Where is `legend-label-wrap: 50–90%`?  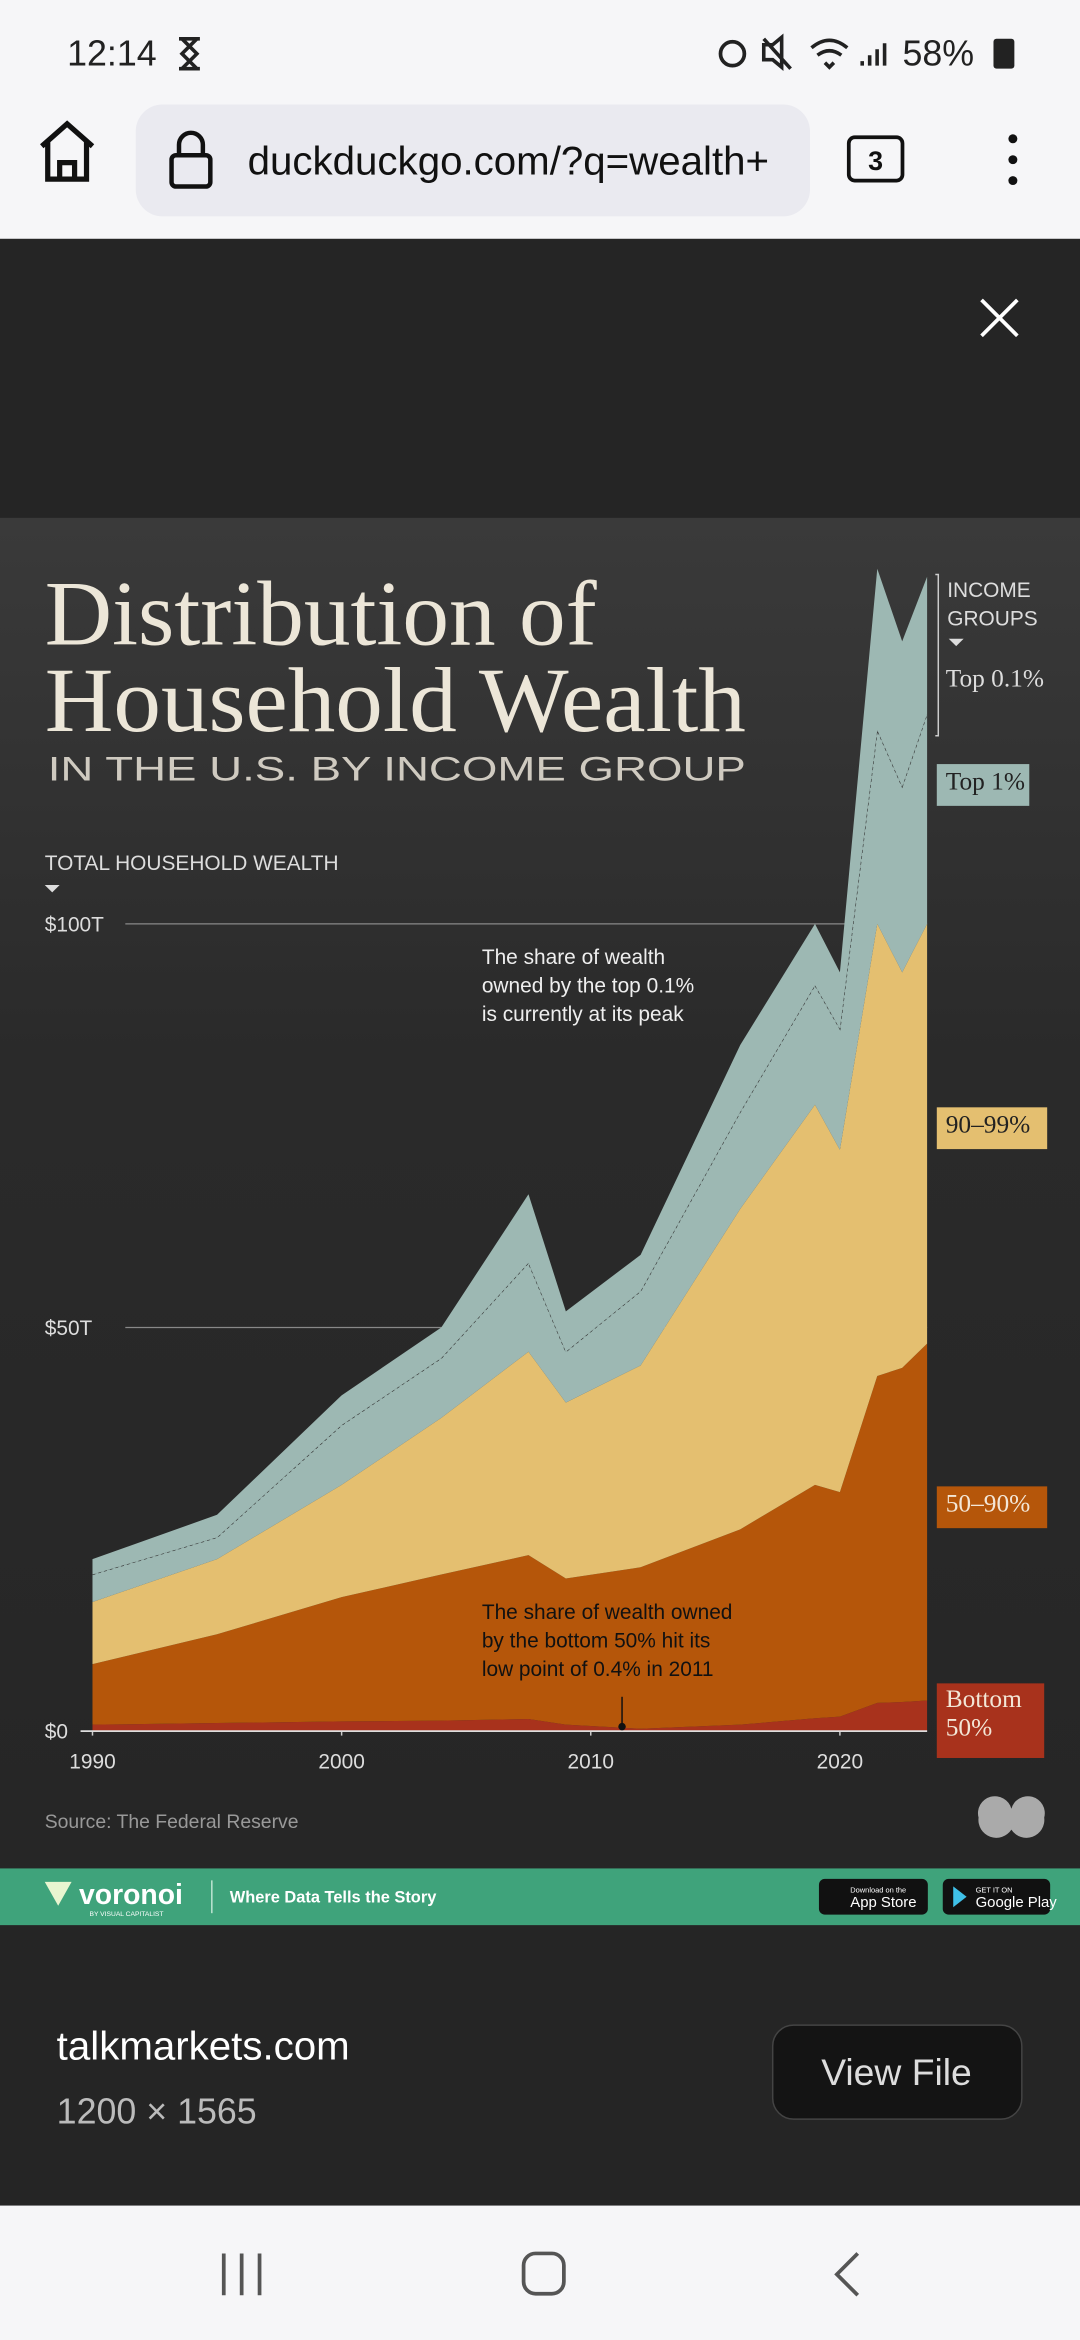 legend-label-wrap: 50–90% is located at coordinates (988, 1503).